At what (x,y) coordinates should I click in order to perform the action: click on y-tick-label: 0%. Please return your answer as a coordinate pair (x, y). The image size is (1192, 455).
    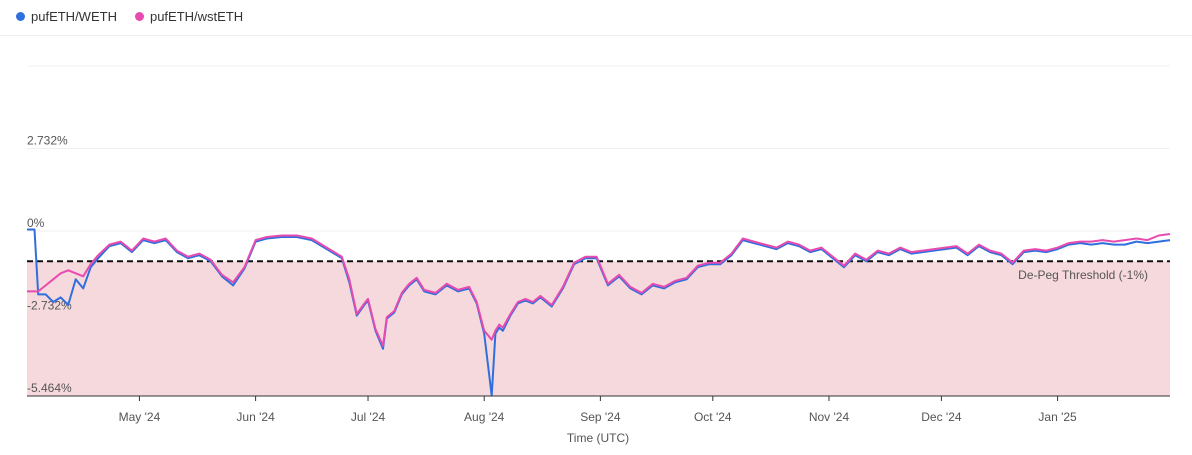
    Looking at the image, I should click on (36, 223).